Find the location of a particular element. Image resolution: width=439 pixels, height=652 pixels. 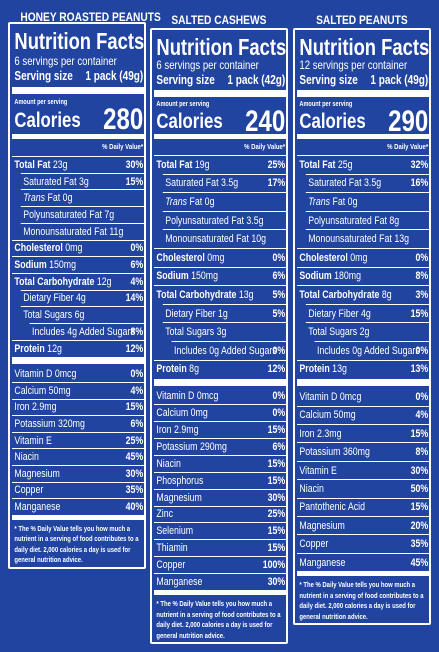

nutrient-name: Total Sugars is located at coordinates (190, 332).